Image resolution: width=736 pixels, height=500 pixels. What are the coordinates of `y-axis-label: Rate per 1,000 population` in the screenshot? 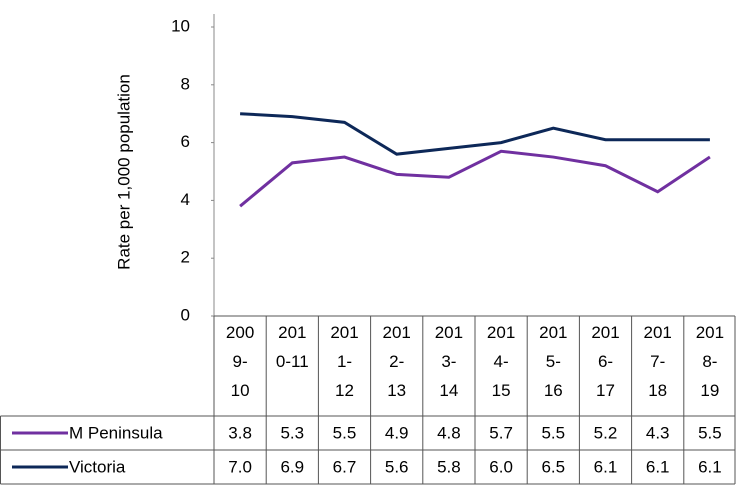 It's located at (123, 172).